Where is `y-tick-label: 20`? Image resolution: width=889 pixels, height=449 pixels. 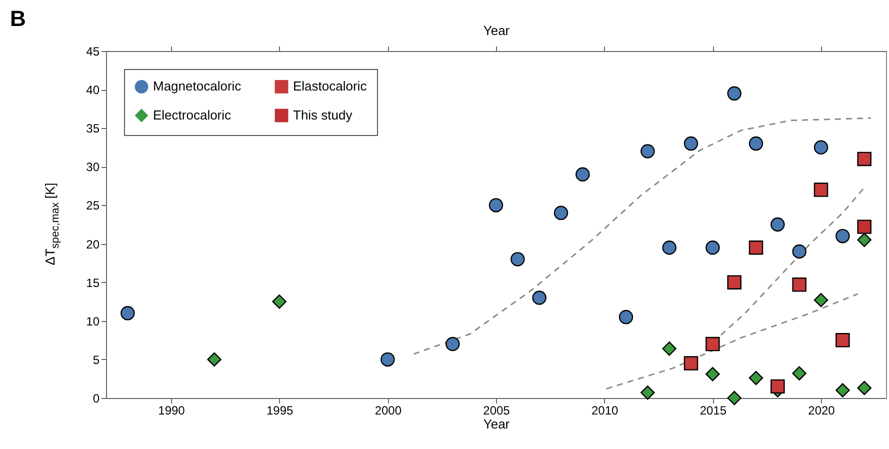
y-tick-label: 20 is located at coordinates (93, 244).